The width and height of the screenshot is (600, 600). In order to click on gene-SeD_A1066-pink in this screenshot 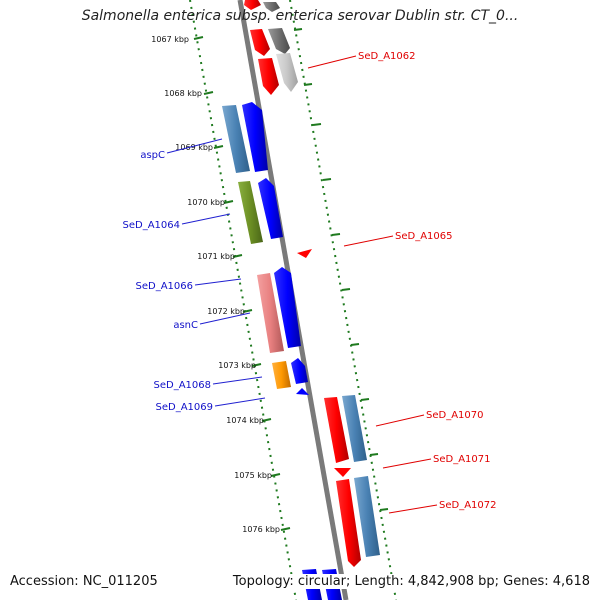, I will do `click(270, 313)`.